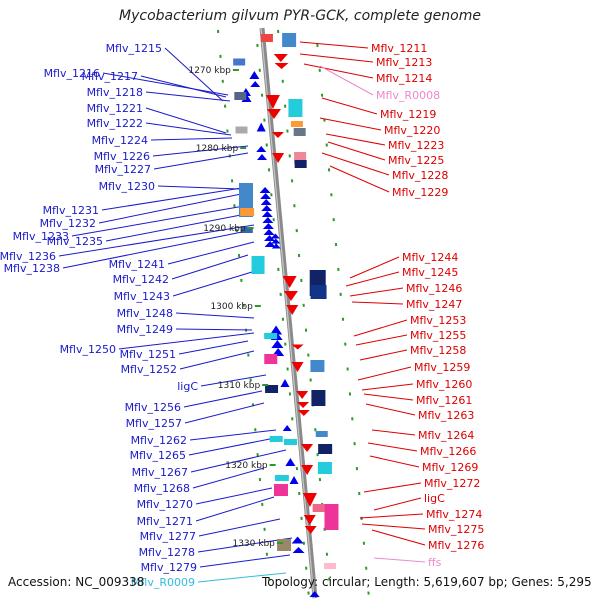 The width and height of the screenshot is (600, 600). What do you see at coordinates (68, 223) in the screenshot?
I see `left-gene-label: Mflv_1232` at bounding box center [68, 223].